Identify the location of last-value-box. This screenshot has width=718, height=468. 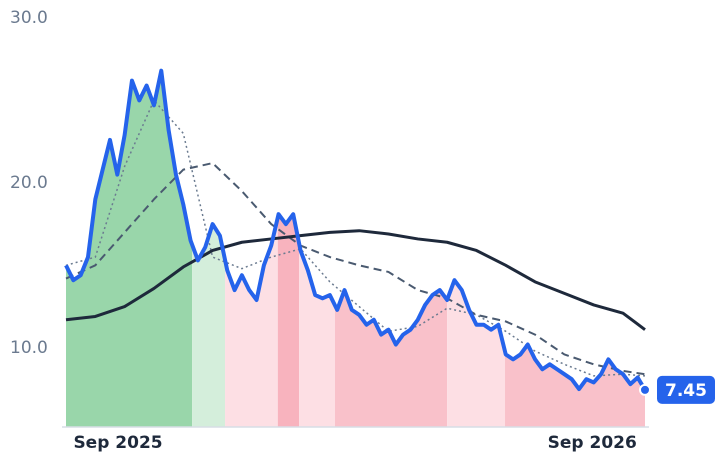
(686, 389).